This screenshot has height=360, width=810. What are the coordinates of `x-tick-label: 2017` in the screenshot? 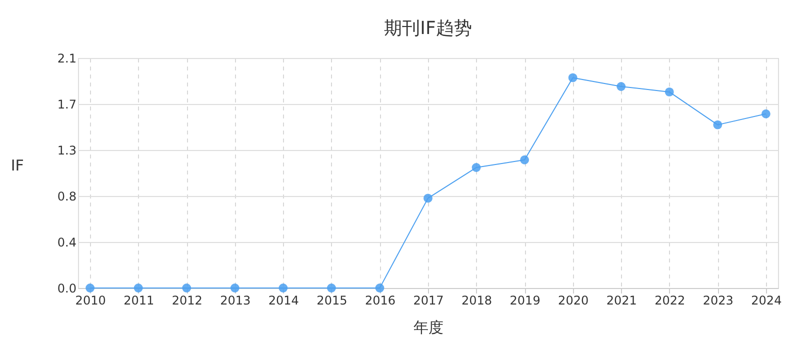 It's located at (428, 301).